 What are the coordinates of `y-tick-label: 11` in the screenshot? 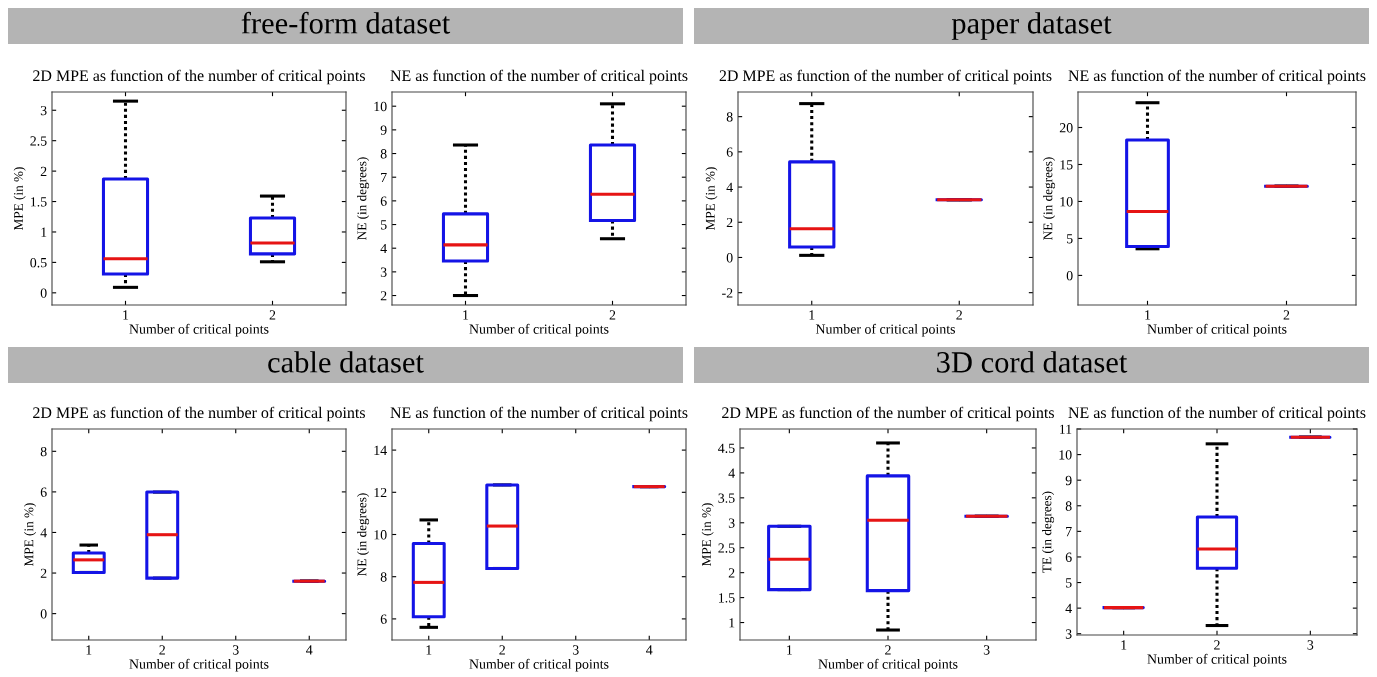 It's located at (1065, 429).